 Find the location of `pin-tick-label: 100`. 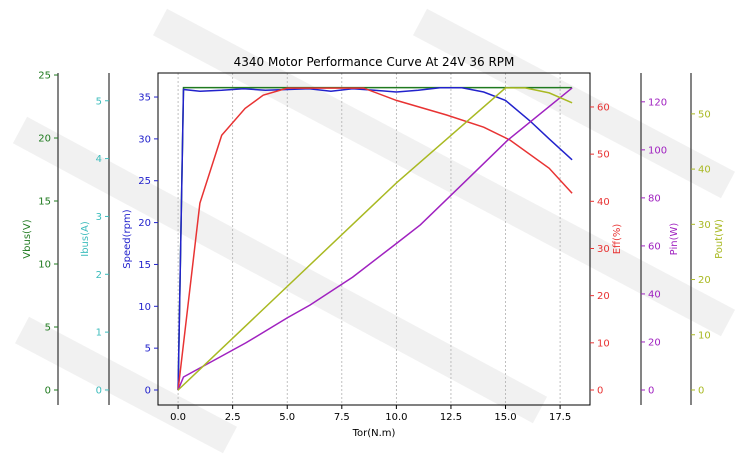

pin-tick-label: 100 is located at coordinates (657, 150).